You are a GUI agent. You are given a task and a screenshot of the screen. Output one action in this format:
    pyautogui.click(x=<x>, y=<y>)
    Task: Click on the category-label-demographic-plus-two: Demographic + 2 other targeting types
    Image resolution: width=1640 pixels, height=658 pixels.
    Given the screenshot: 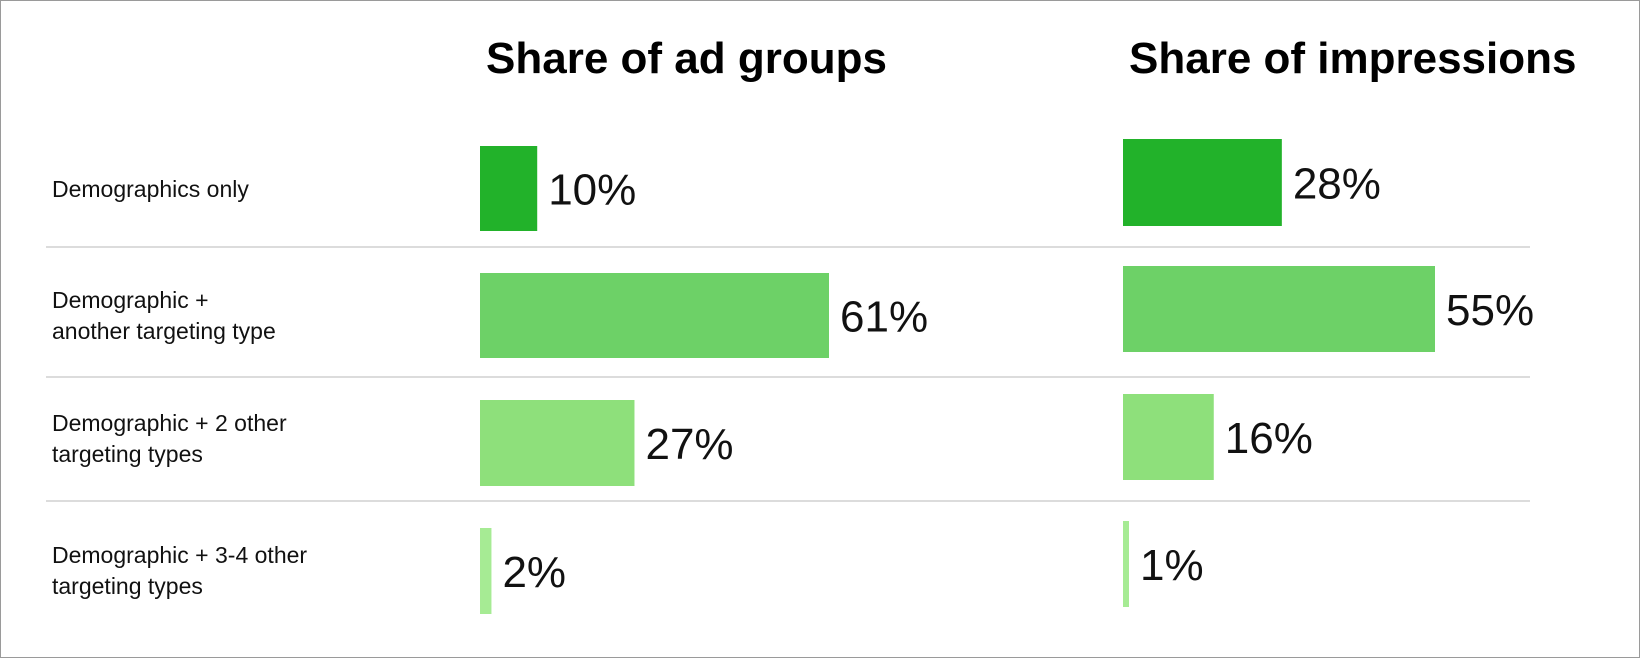 What is the action you would take?
    pyautogui.click(x=169, y=438)
    